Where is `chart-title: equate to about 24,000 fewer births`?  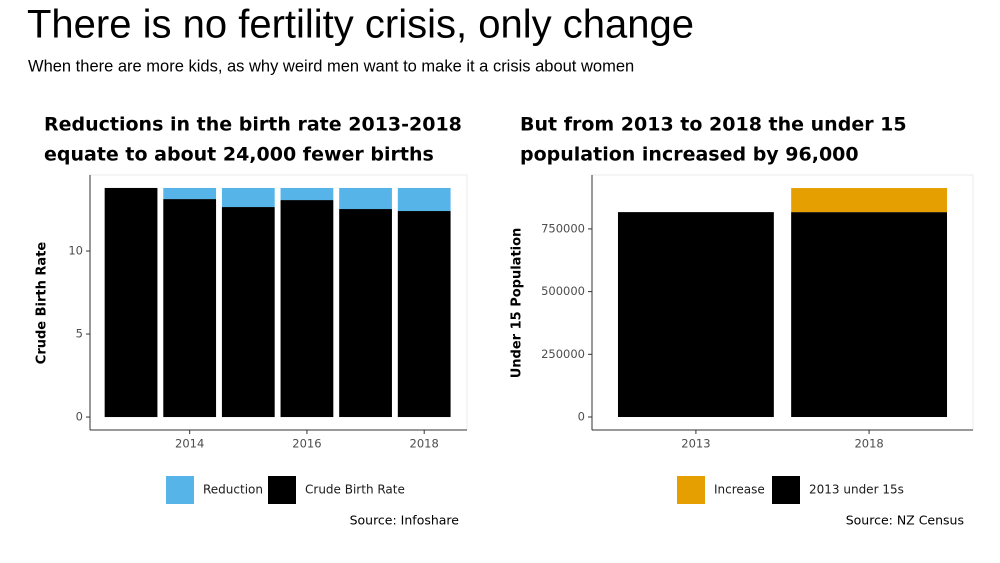 chart-title: equate to about 24,000 fewer births is located at coordinates (239, 155).